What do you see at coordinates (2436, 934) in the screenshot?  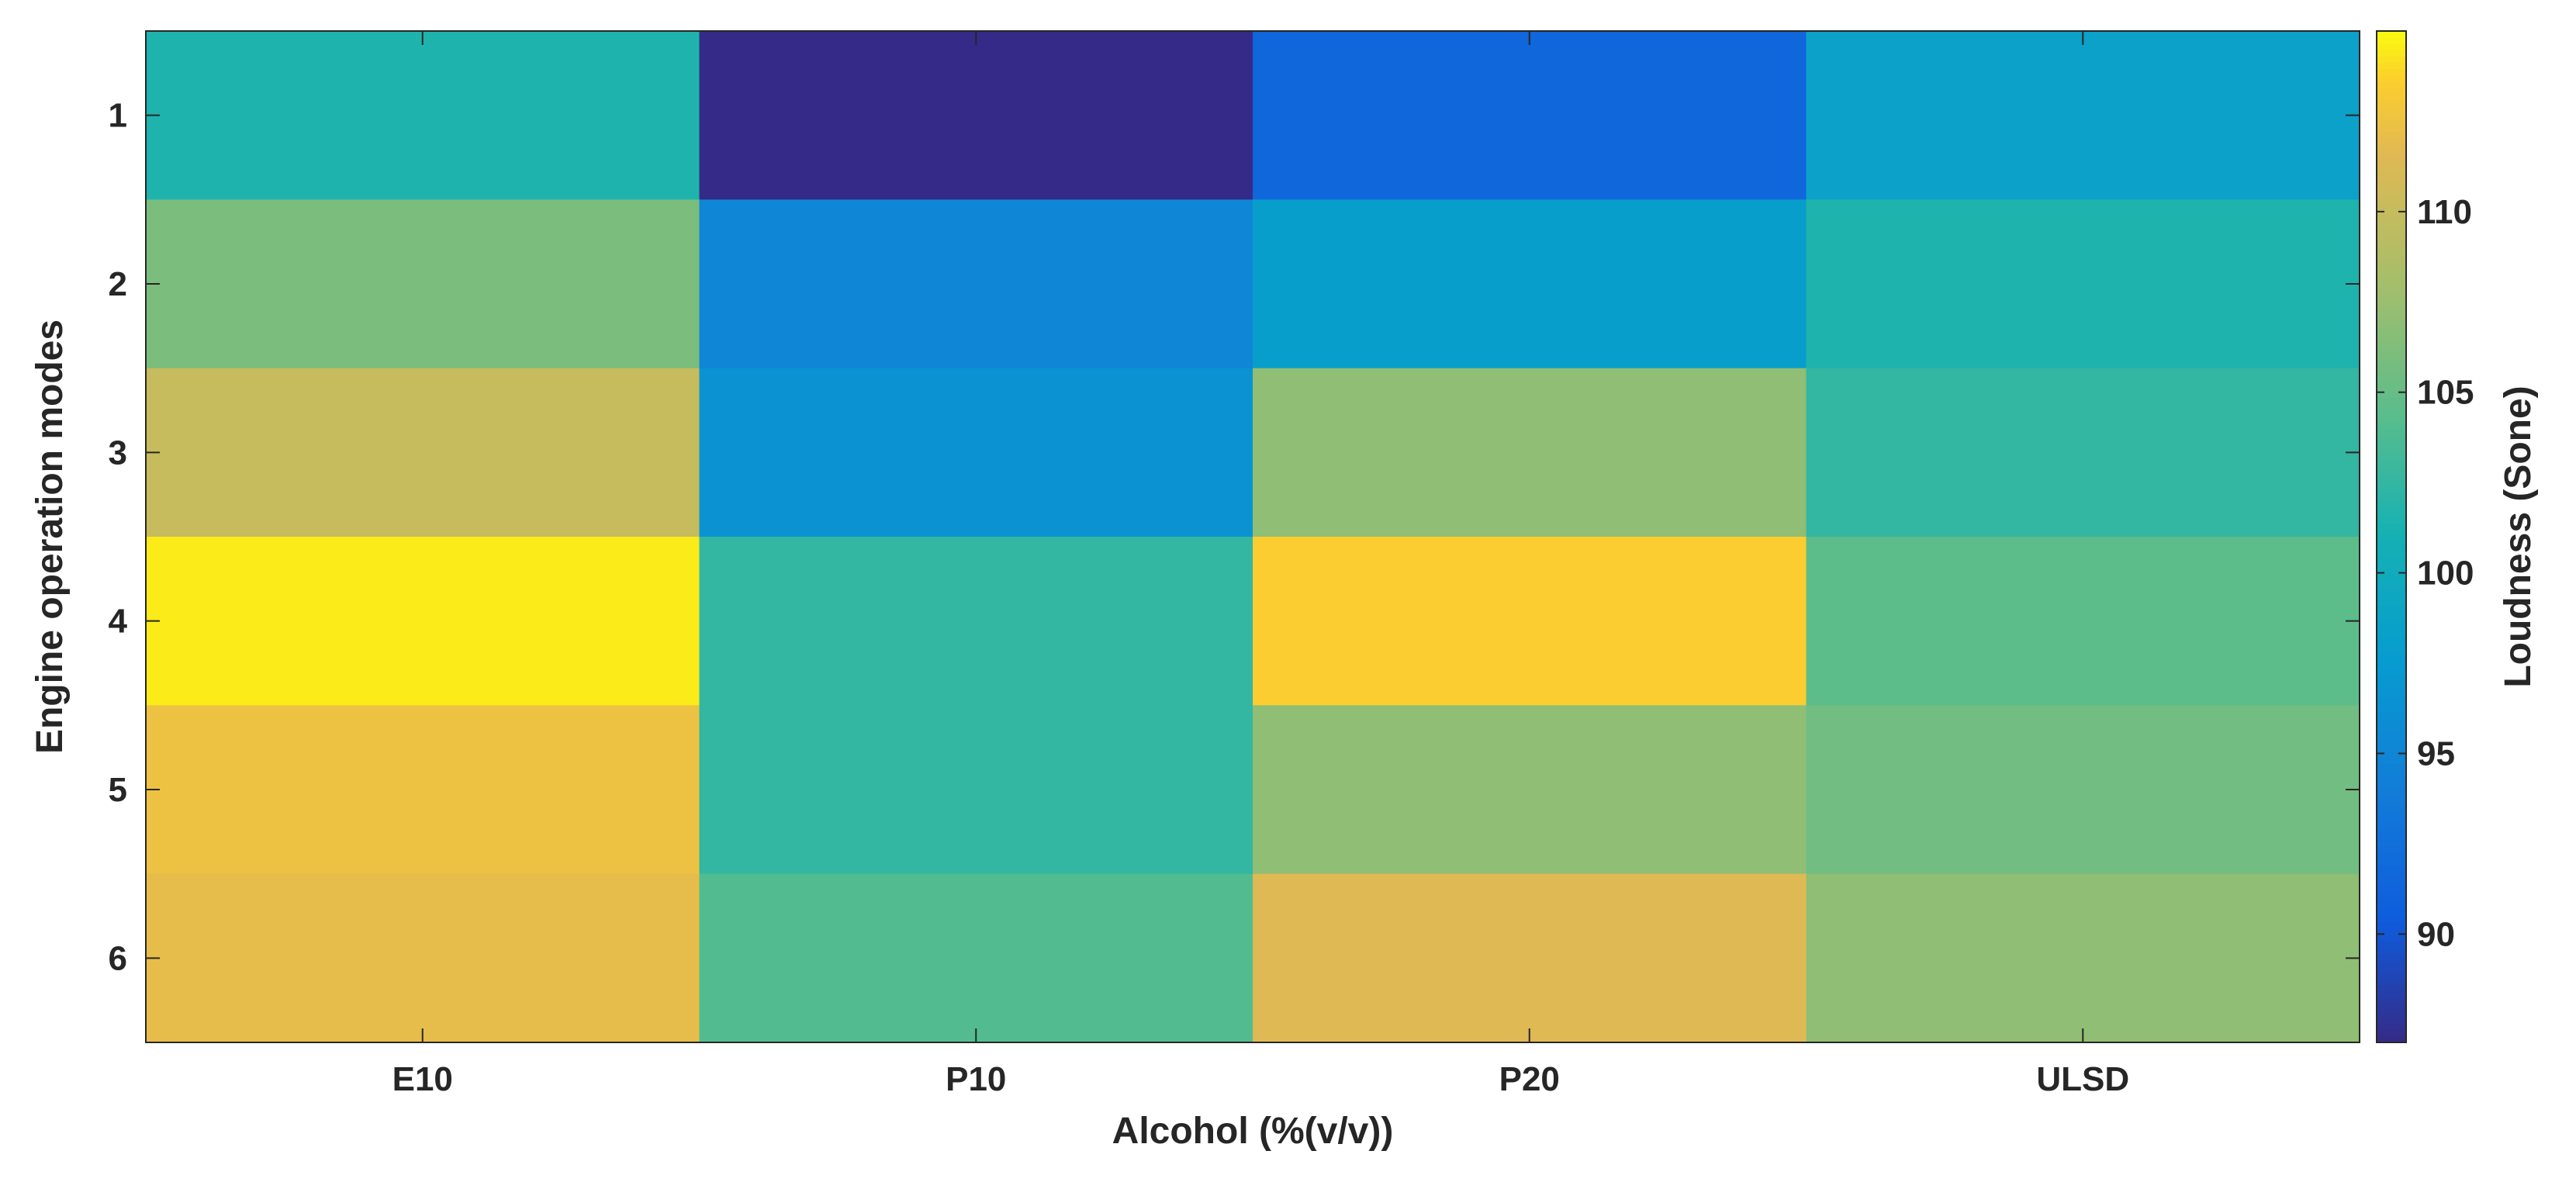 I see `colorbar-tick-label: 90` at bounding box center [2436, 934].